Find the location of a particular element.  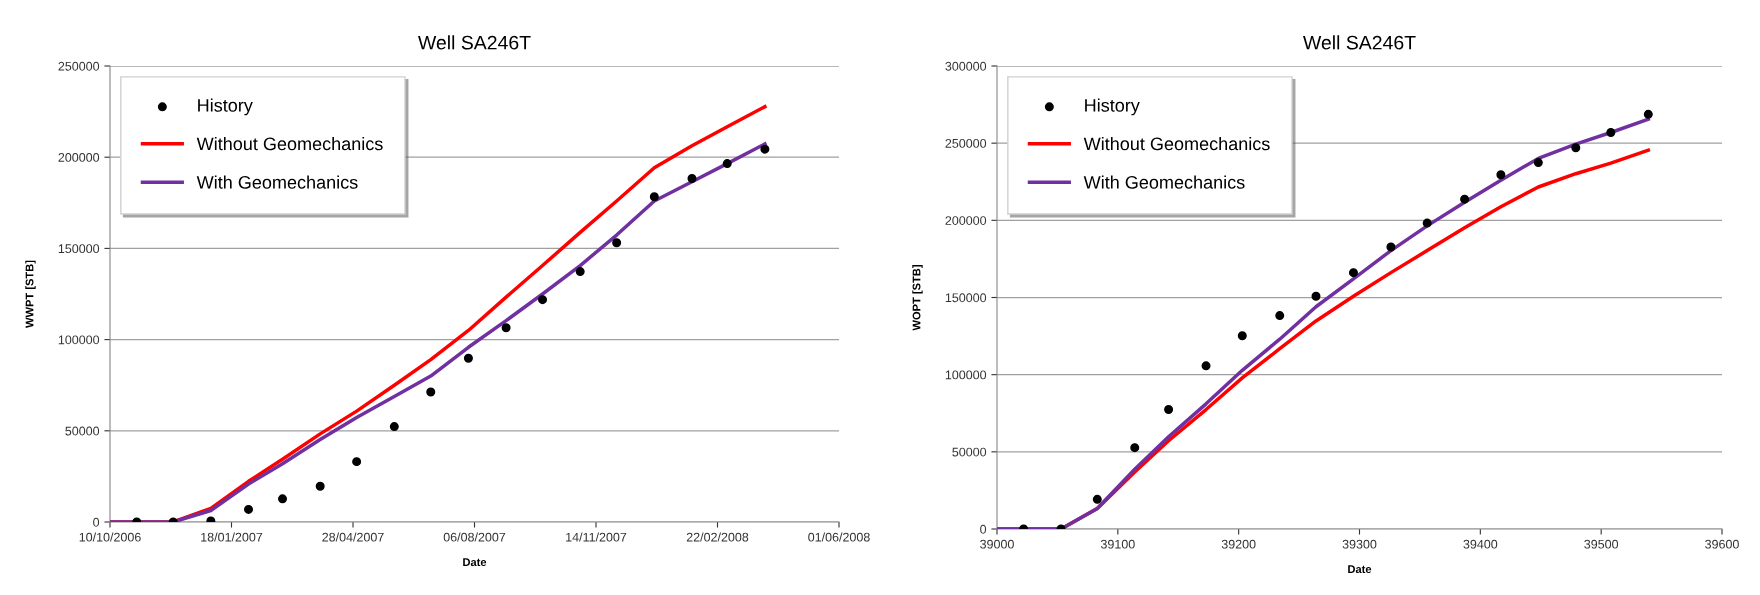

x-tick-label: 01/06/2008 is located at coordinates (839, 537).